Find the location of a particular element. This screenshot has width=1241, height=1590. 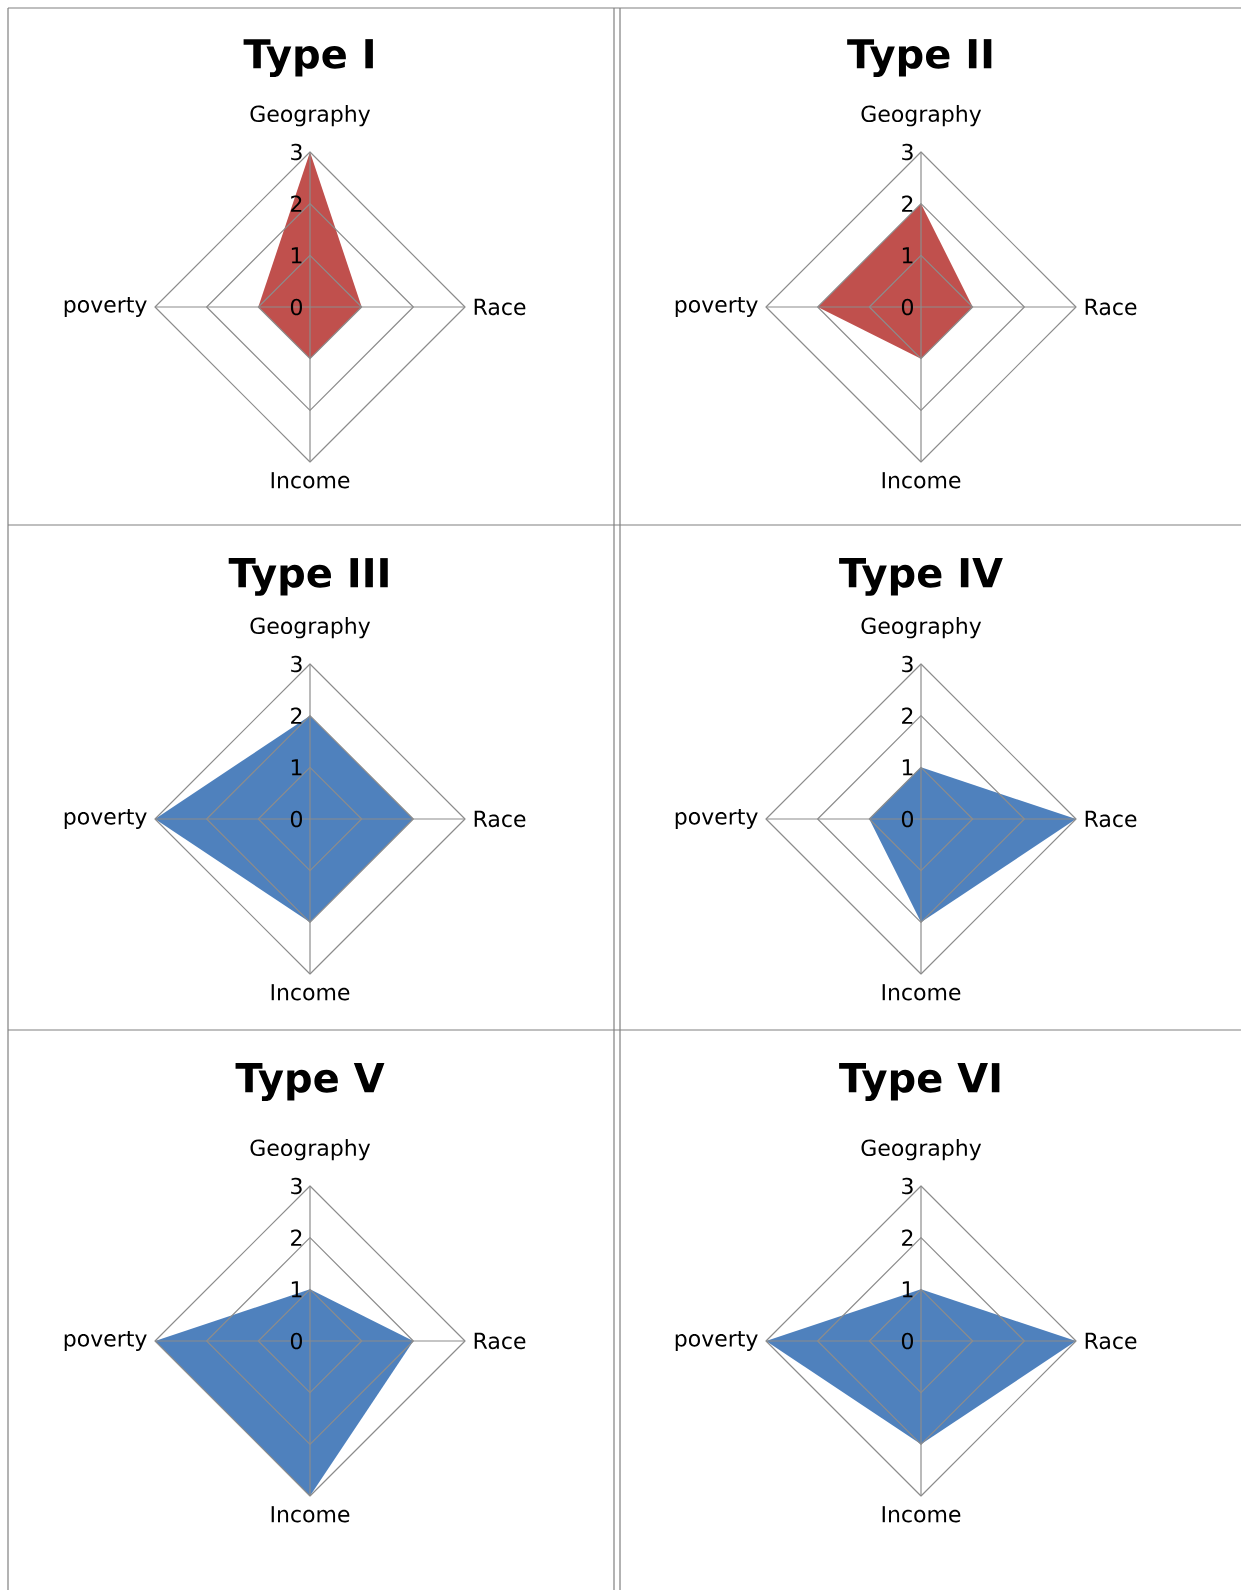

chart-title: Type II is located at coordinates (919, 58).